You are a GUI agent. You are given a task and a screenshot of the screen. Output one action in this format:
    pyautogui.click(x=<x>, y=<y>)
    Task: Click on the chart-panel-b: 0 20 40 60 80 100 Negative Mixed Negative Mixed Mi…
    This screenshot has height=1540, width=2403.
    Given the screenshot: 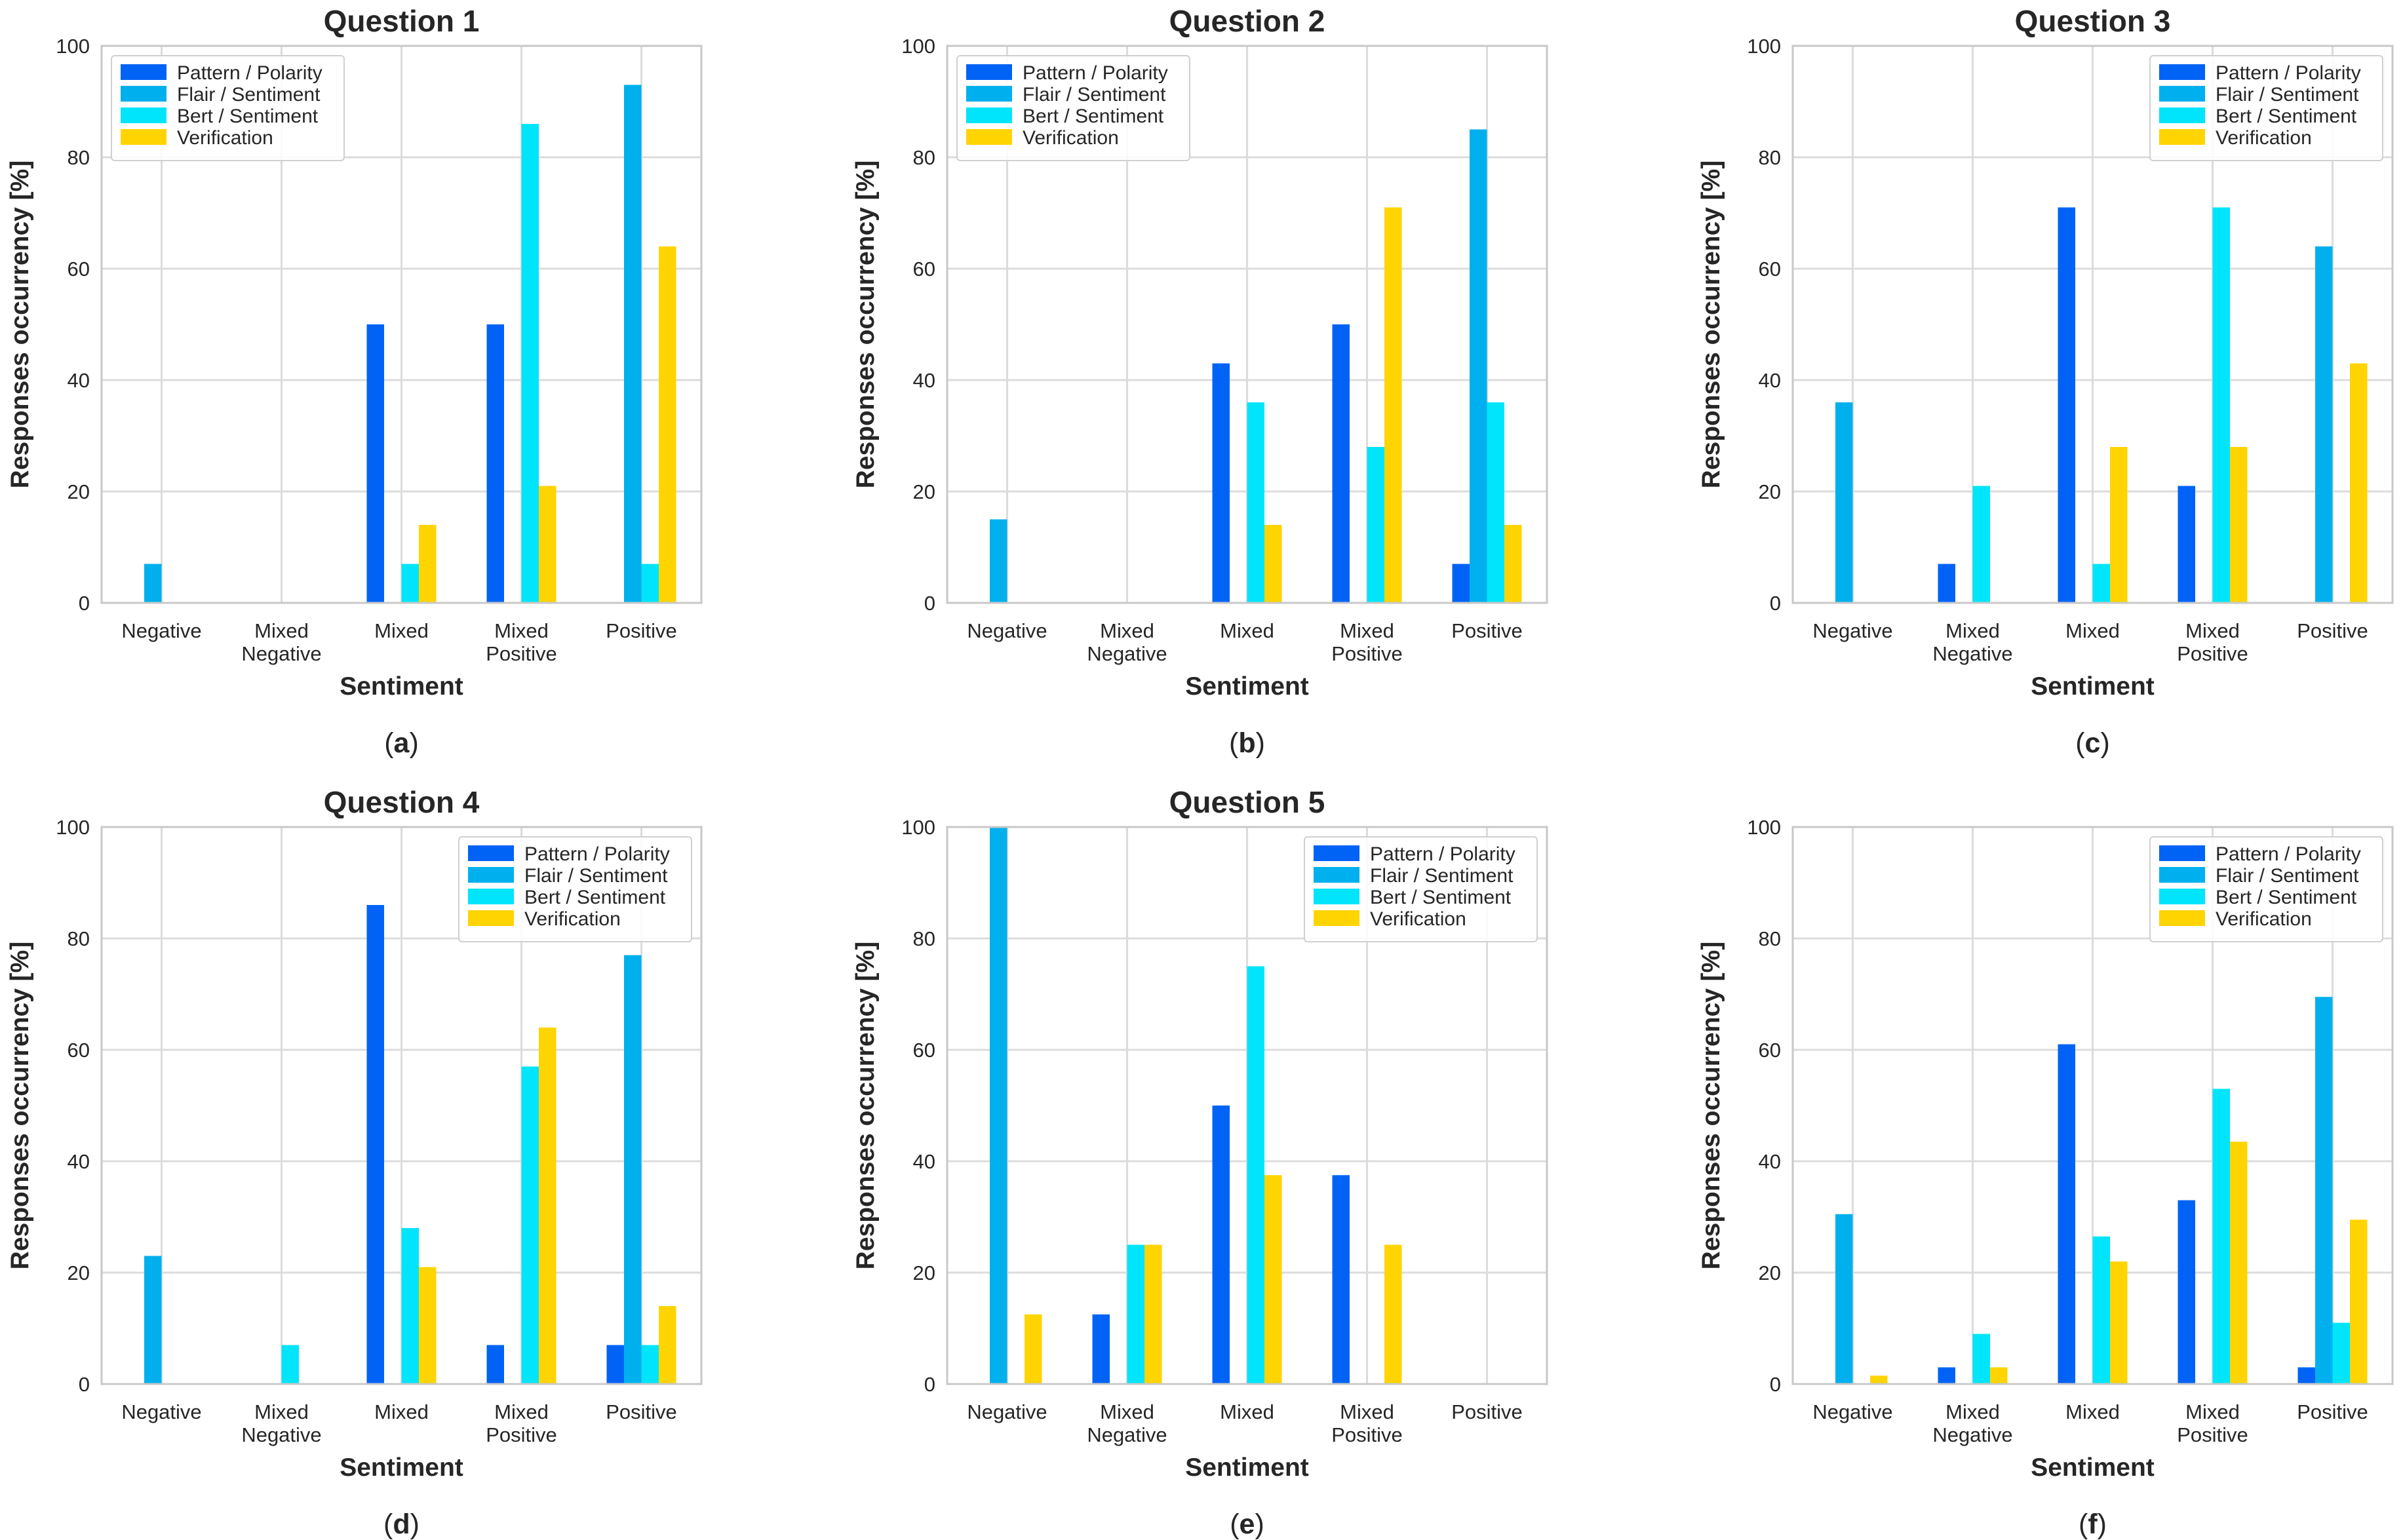 What is the action you would take?
    pyautogui.click(x=1199, y=381)
    